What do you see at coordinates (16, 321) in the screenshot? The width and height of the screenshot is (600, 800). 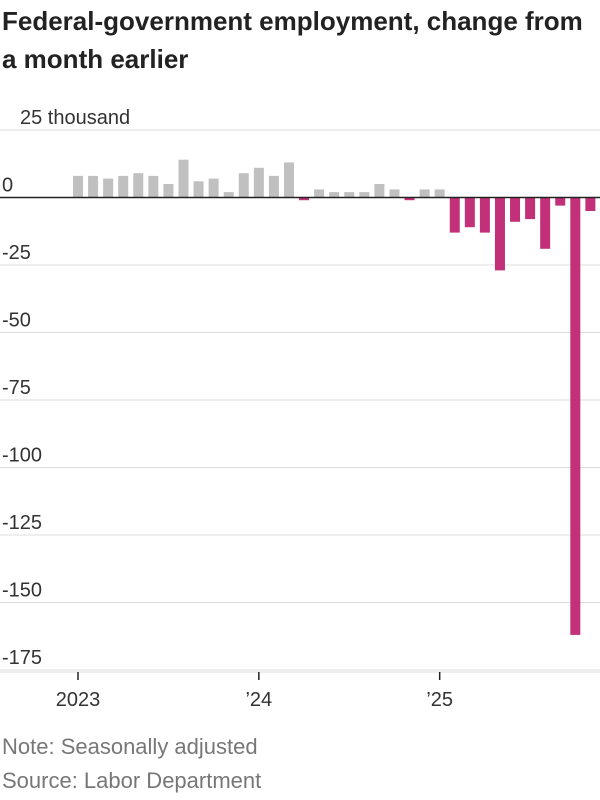 I see `y-tick-label: -50` at bounding box center [16, 321].